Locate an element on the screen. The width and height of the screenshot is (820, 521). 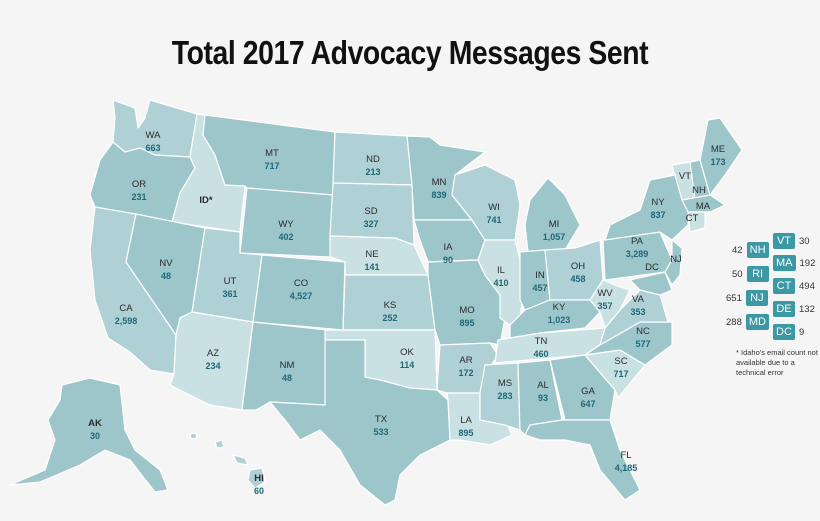
label-WI: WI 741 is located at coordinates (494, 213).